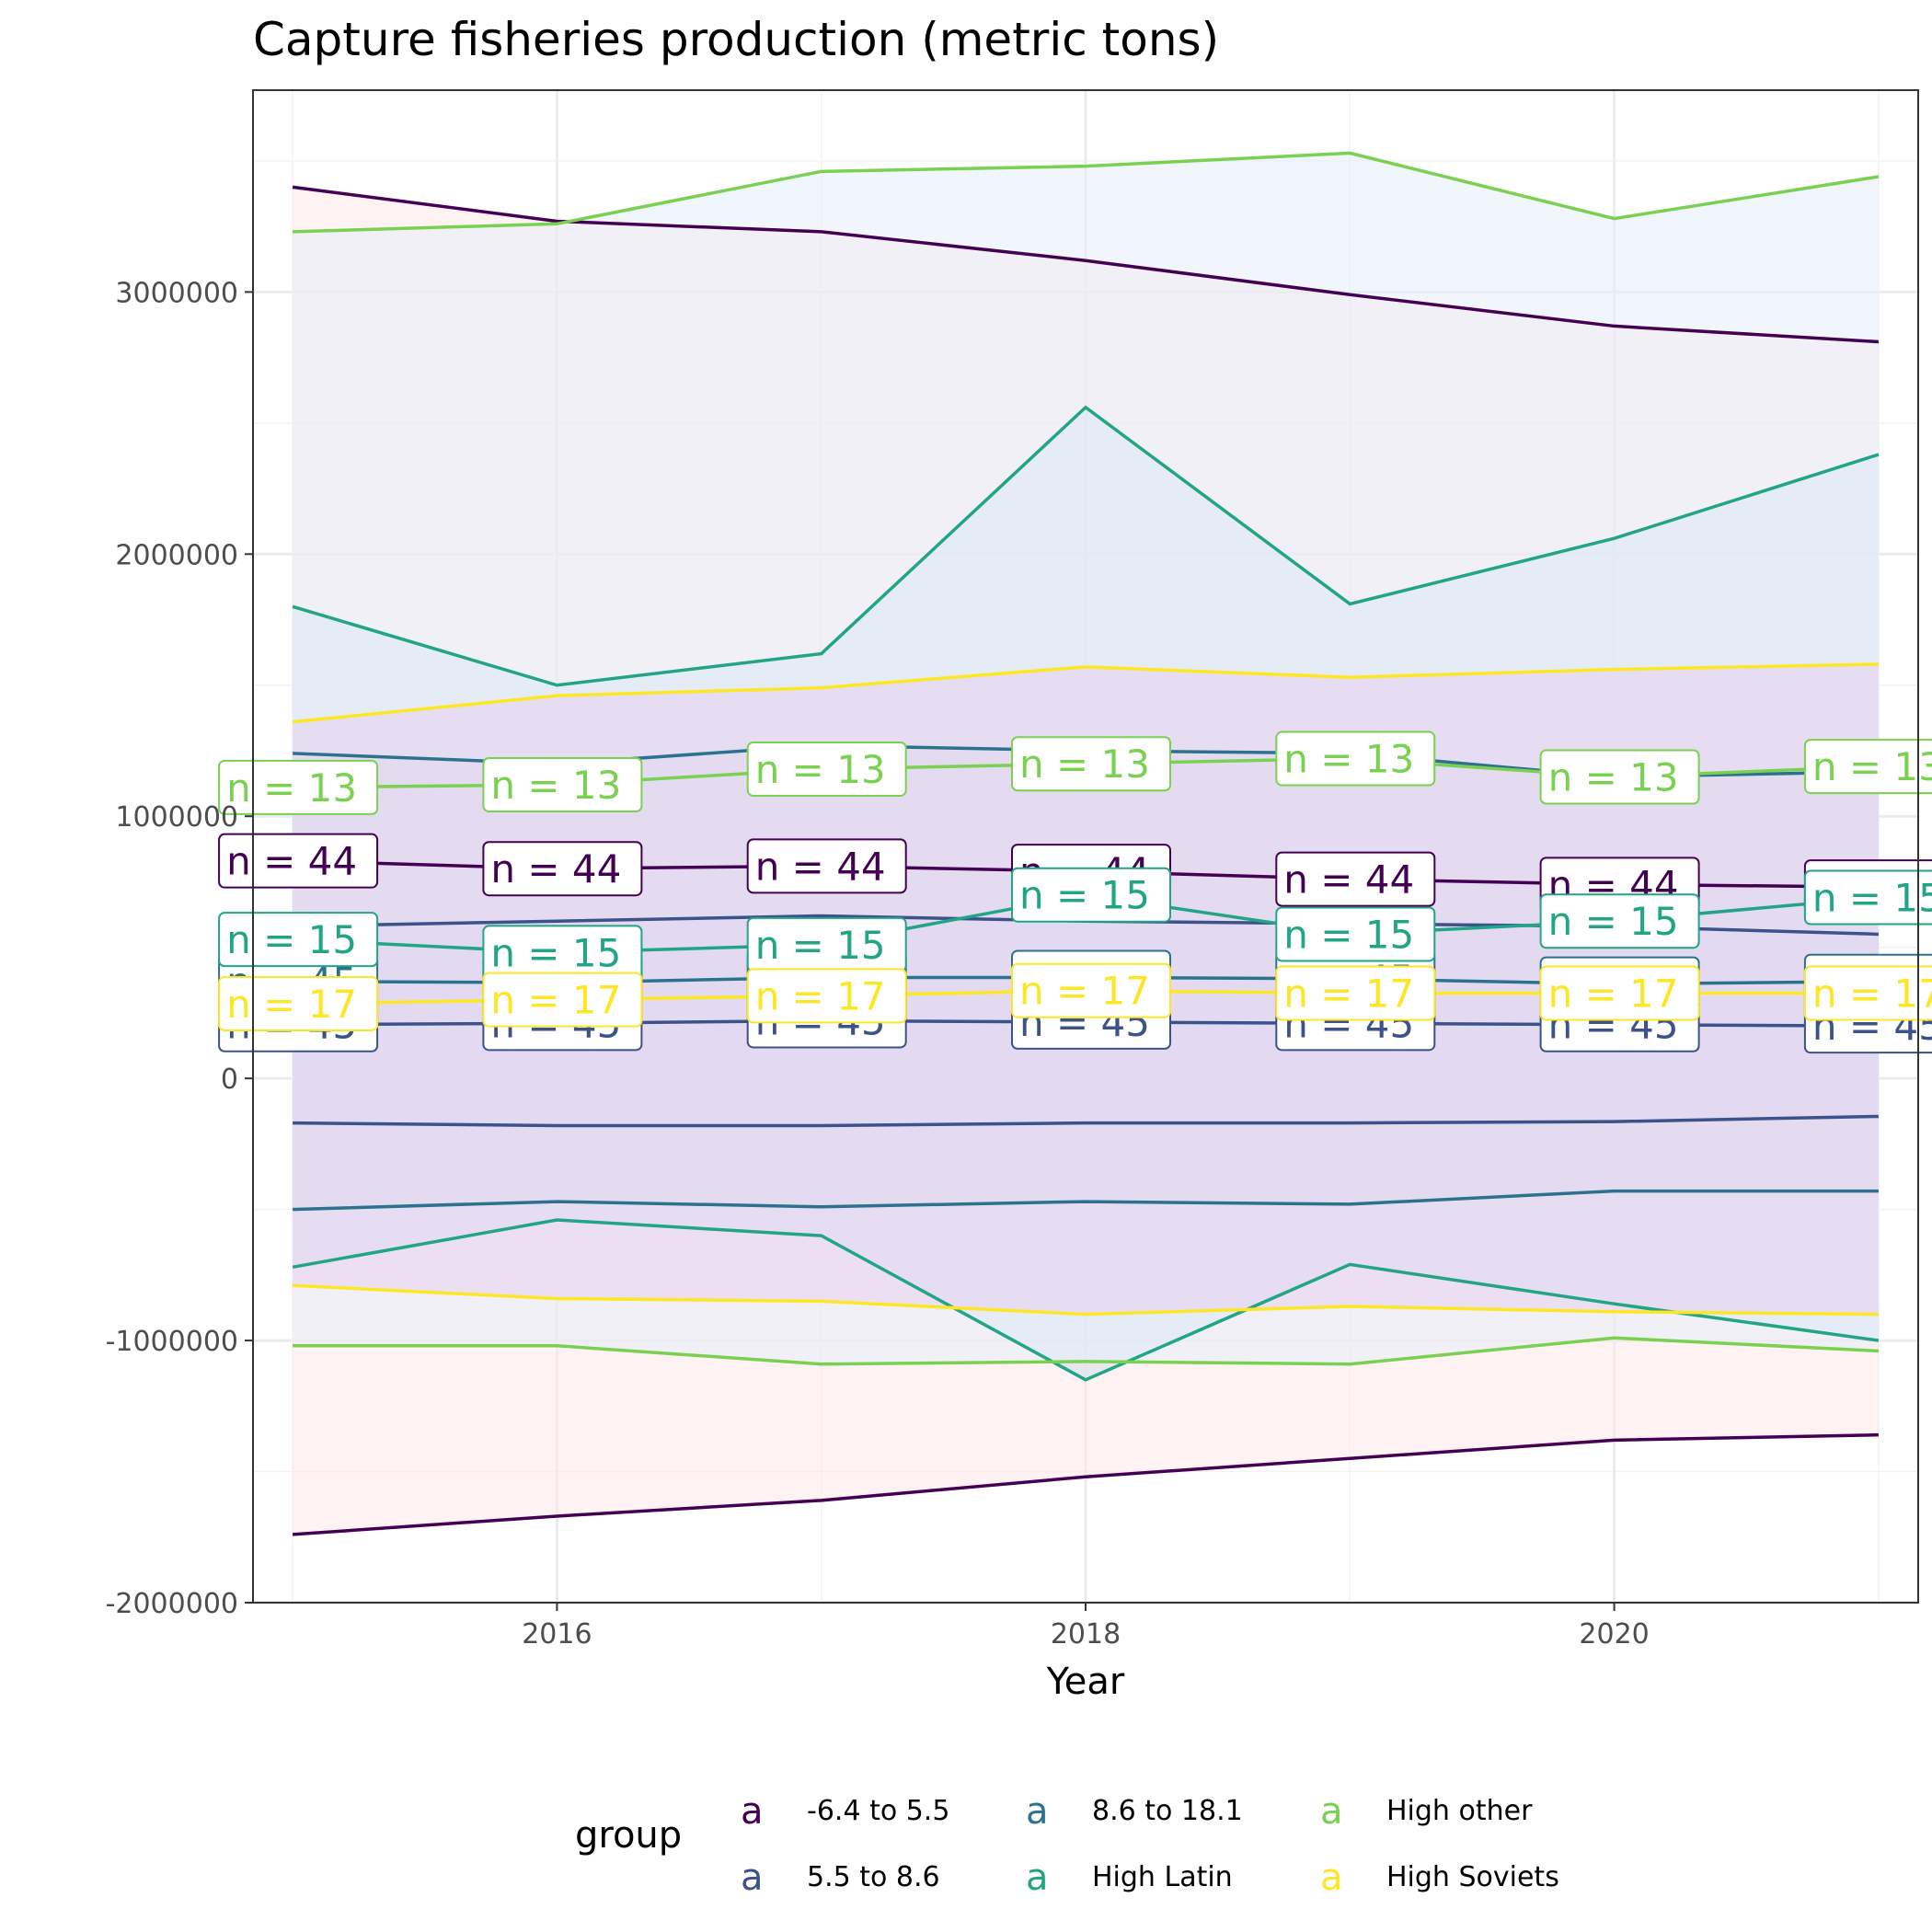  I want to click on legend-label: High Latin, so click(1162, 1877).